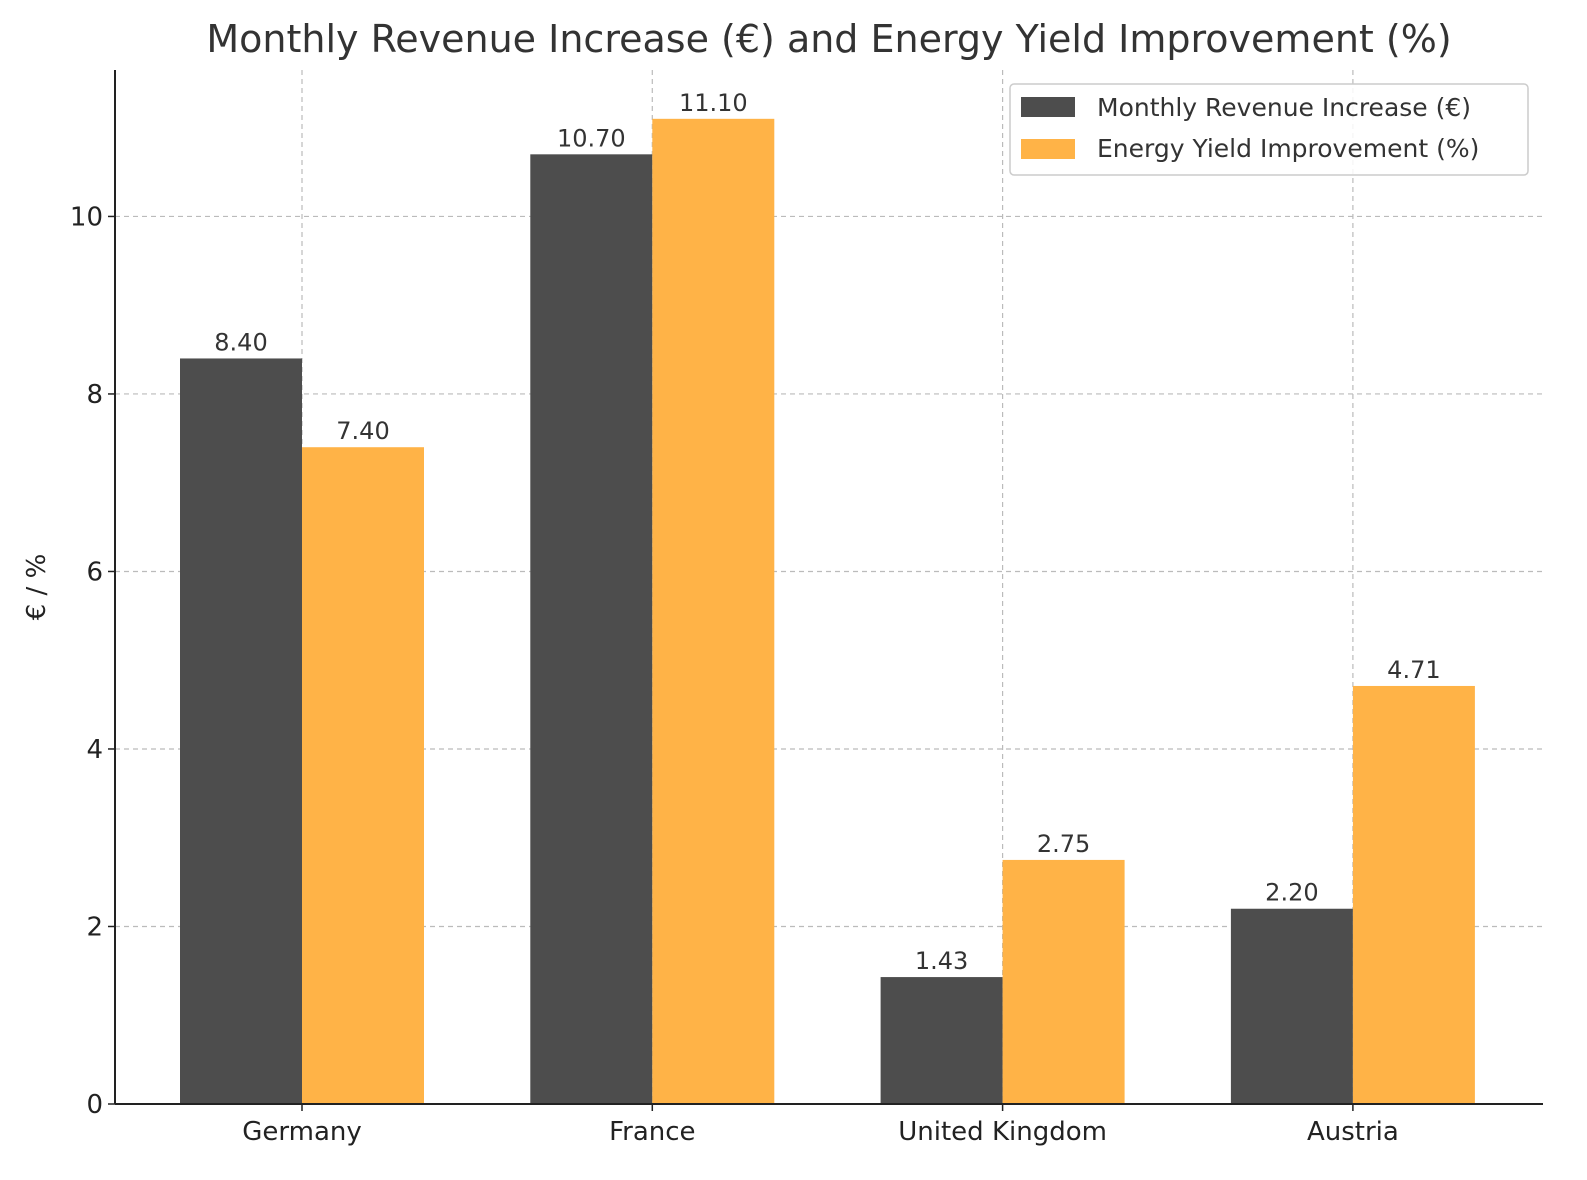 The height and width of the screenshot is (1180, 1587). Describe the element at coordinates (94, 1105) in the screenshot. I see `y-tick-label: 0` at that location.